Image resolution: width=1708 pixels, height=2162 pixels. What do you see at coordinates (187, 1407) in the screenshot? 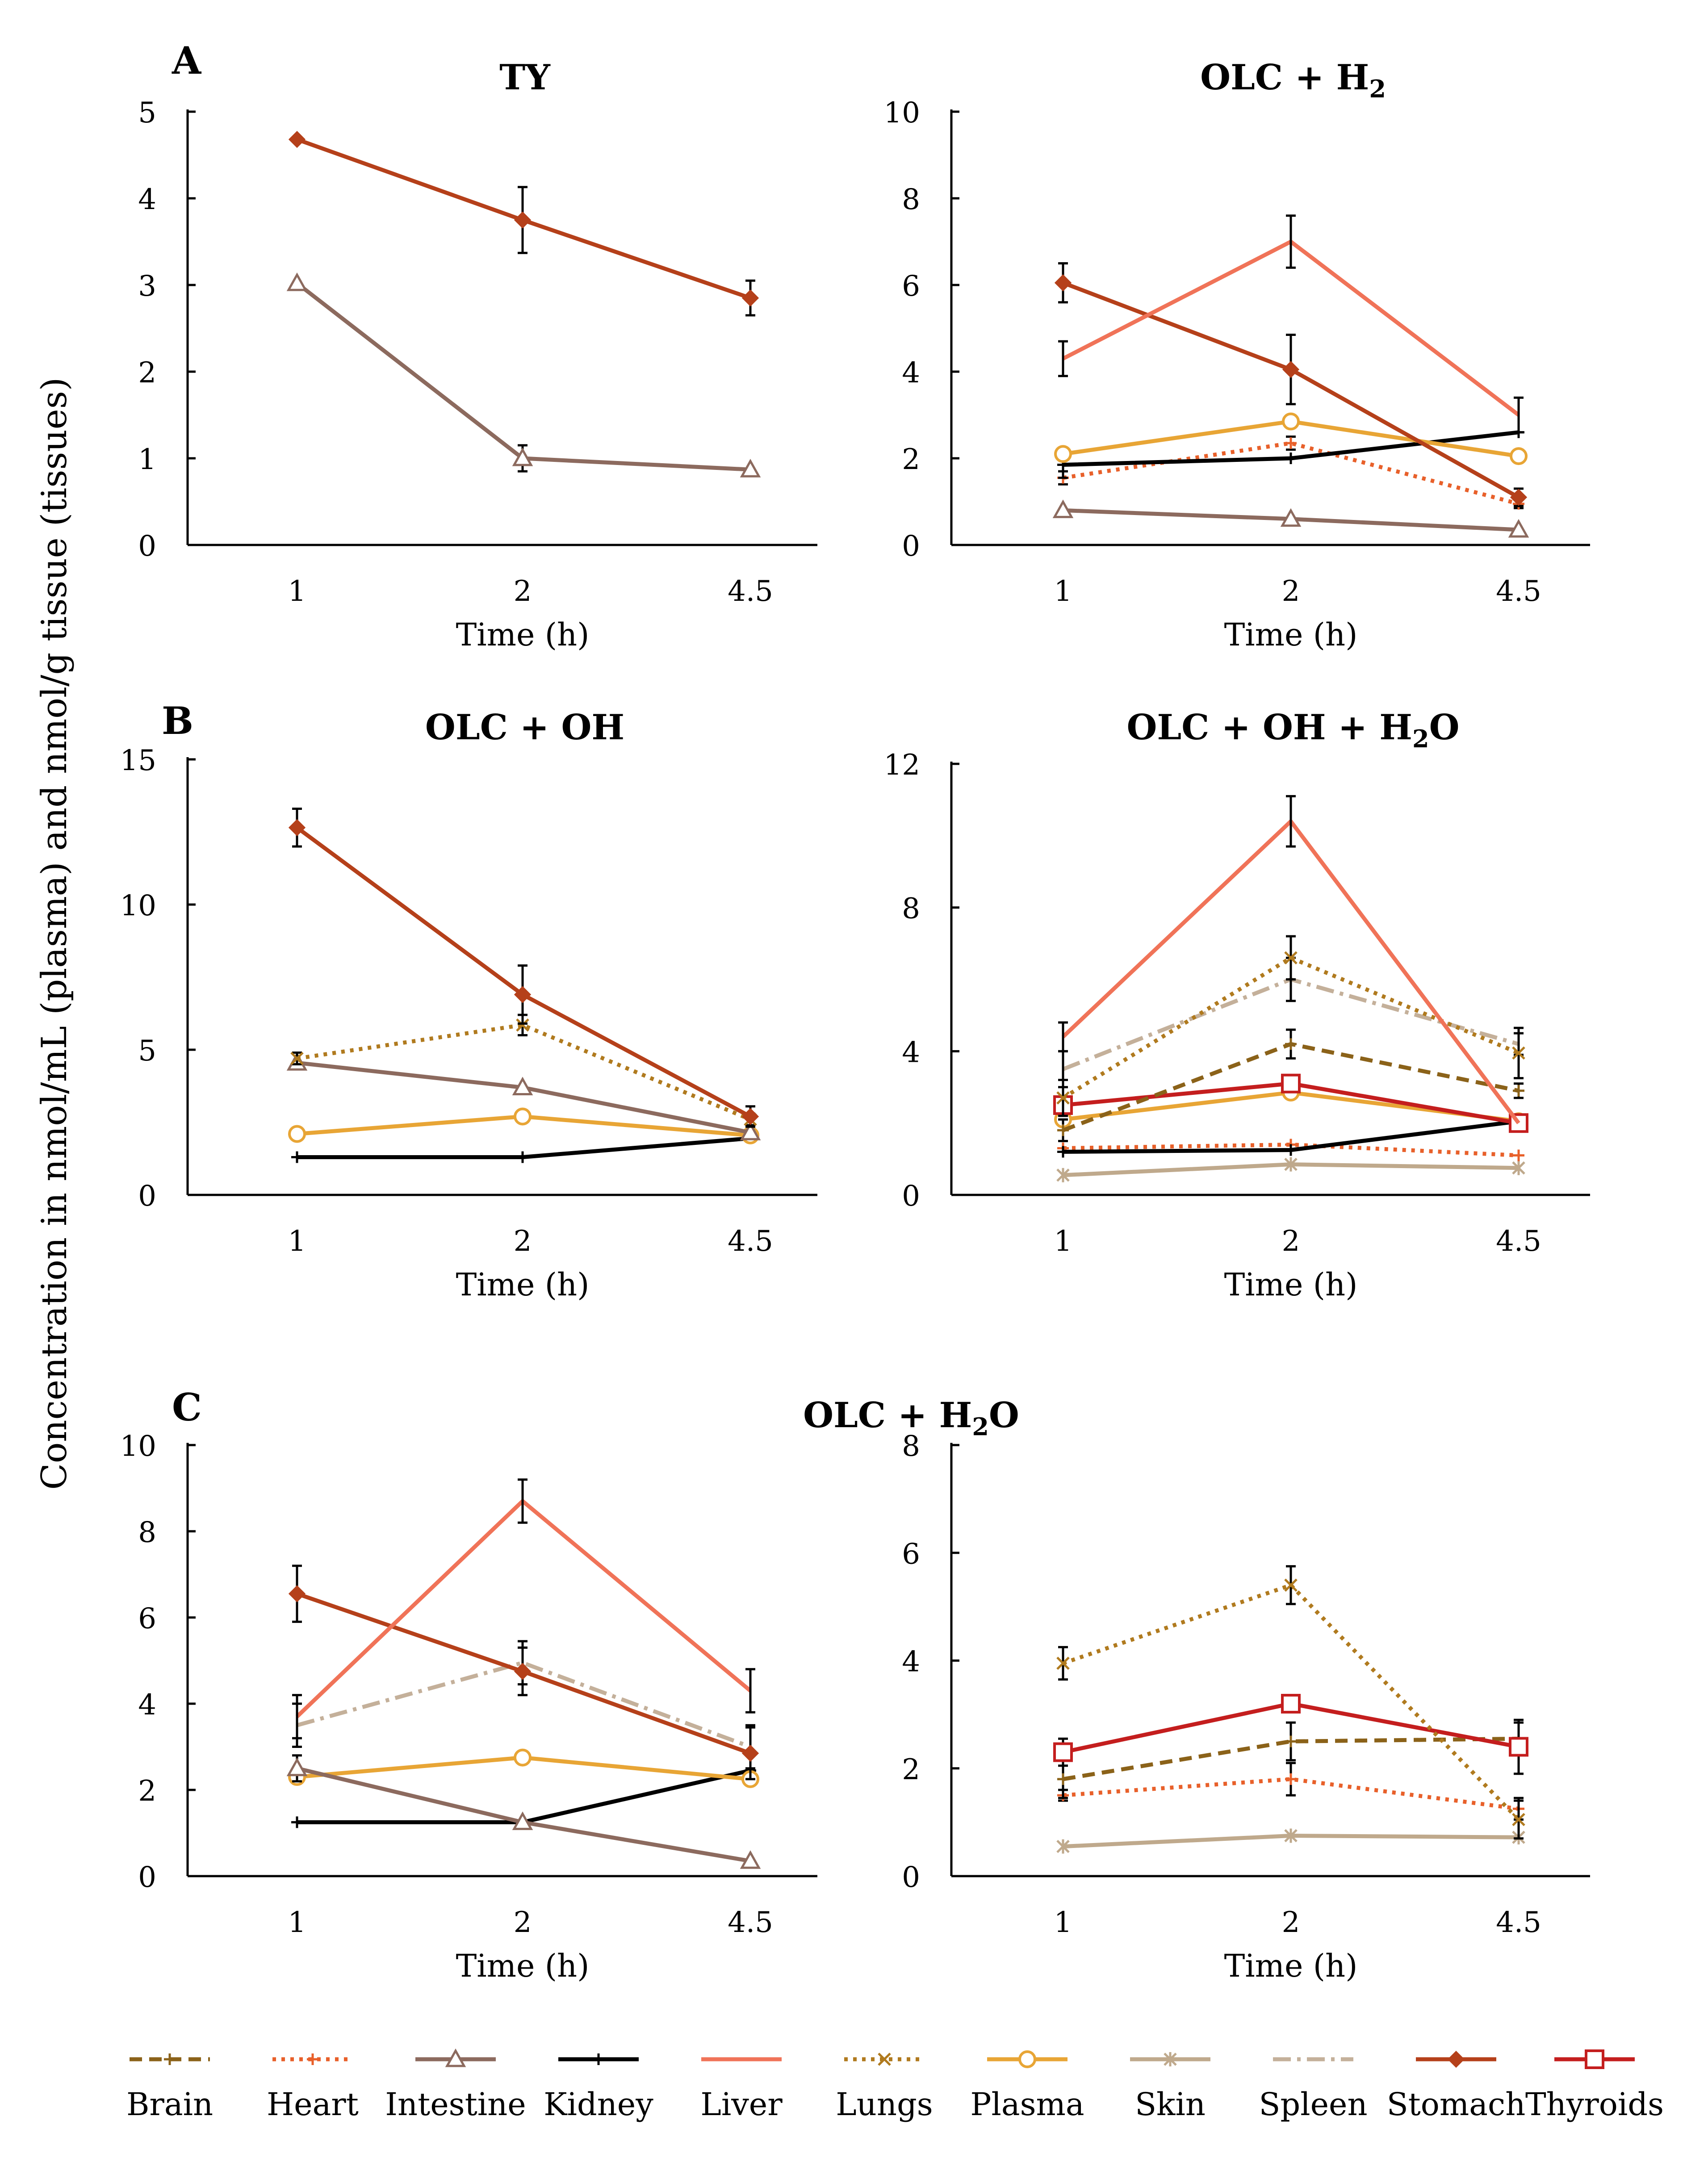
I see `panel-letter-c: C` at bounding box center [187, 1407].